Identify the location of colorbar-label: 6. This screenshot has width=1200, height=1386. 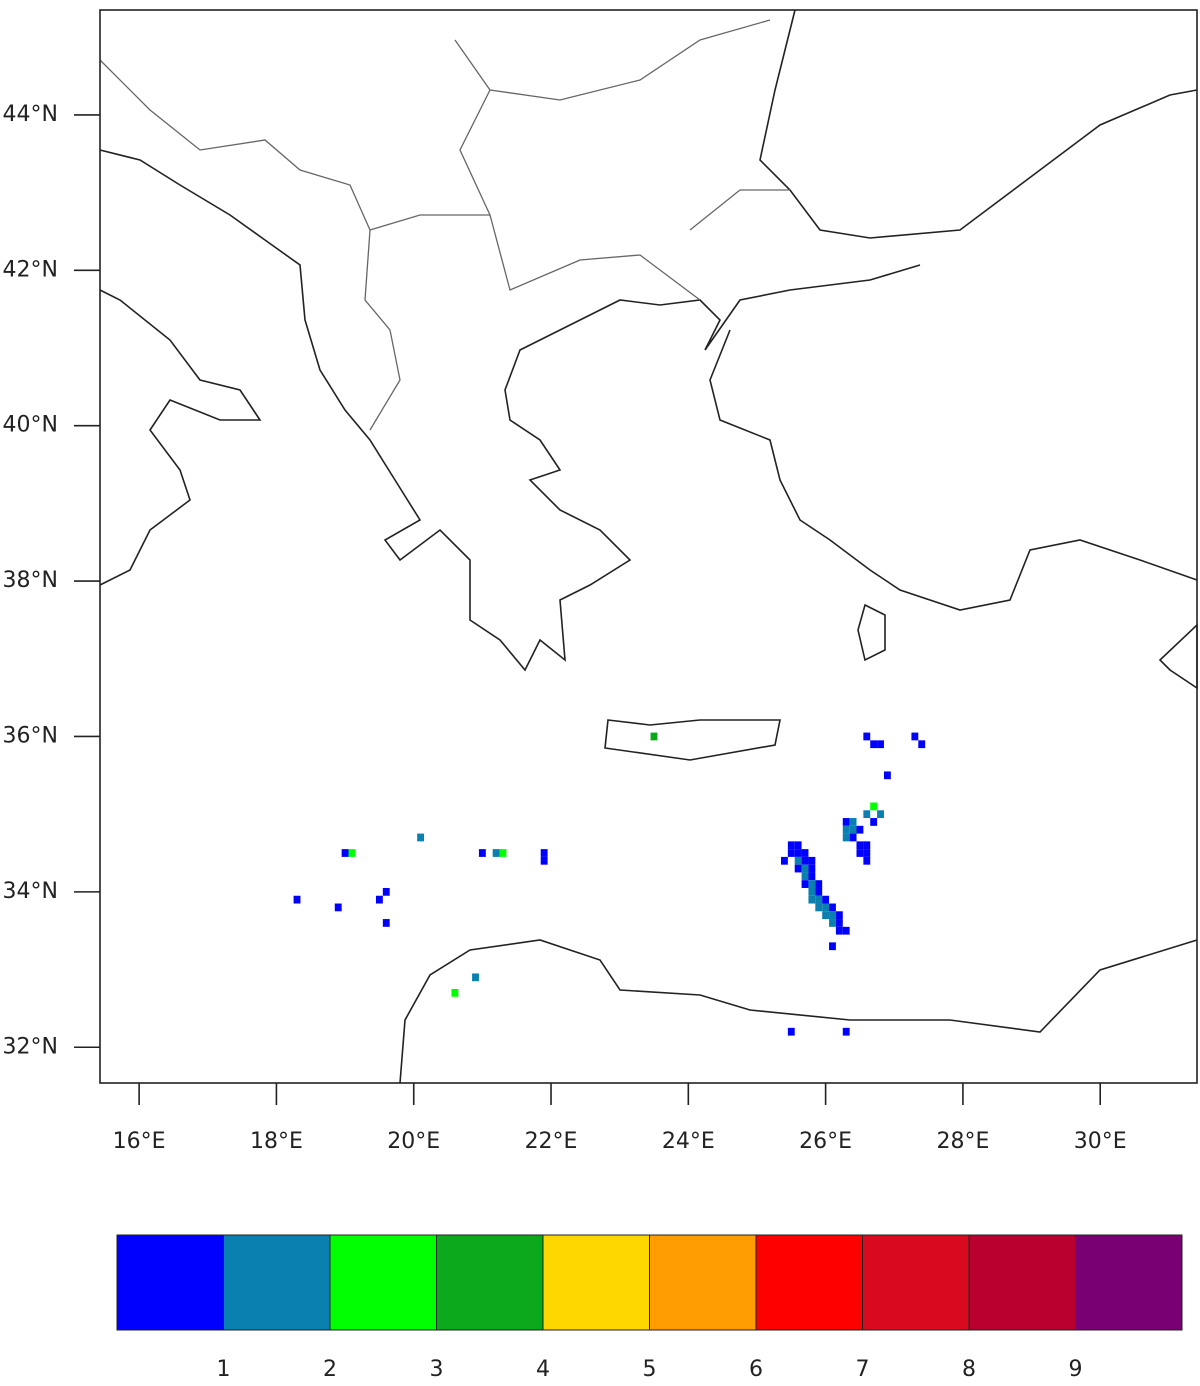
(756, 1369).